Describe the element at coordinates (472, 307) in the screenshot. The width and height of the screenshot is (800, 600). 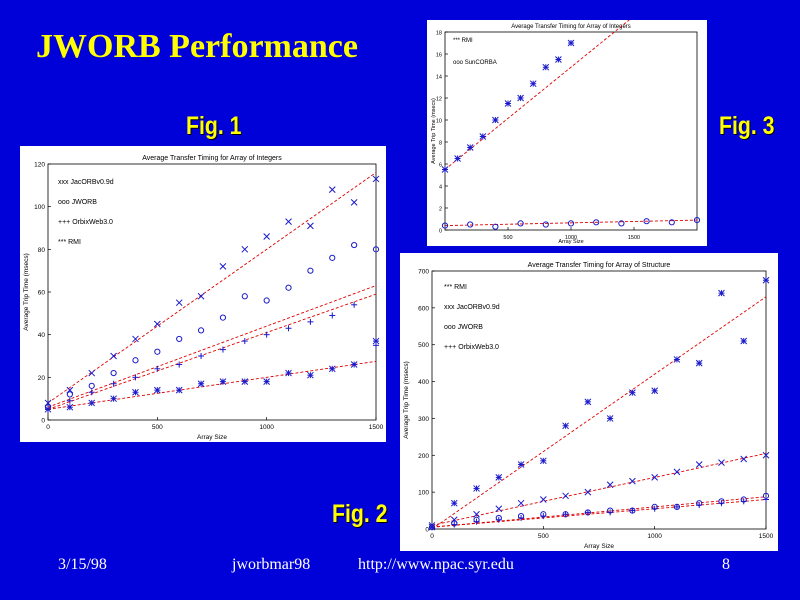
I see `legend-entry: xxx JacORBv0.9d` at that location.